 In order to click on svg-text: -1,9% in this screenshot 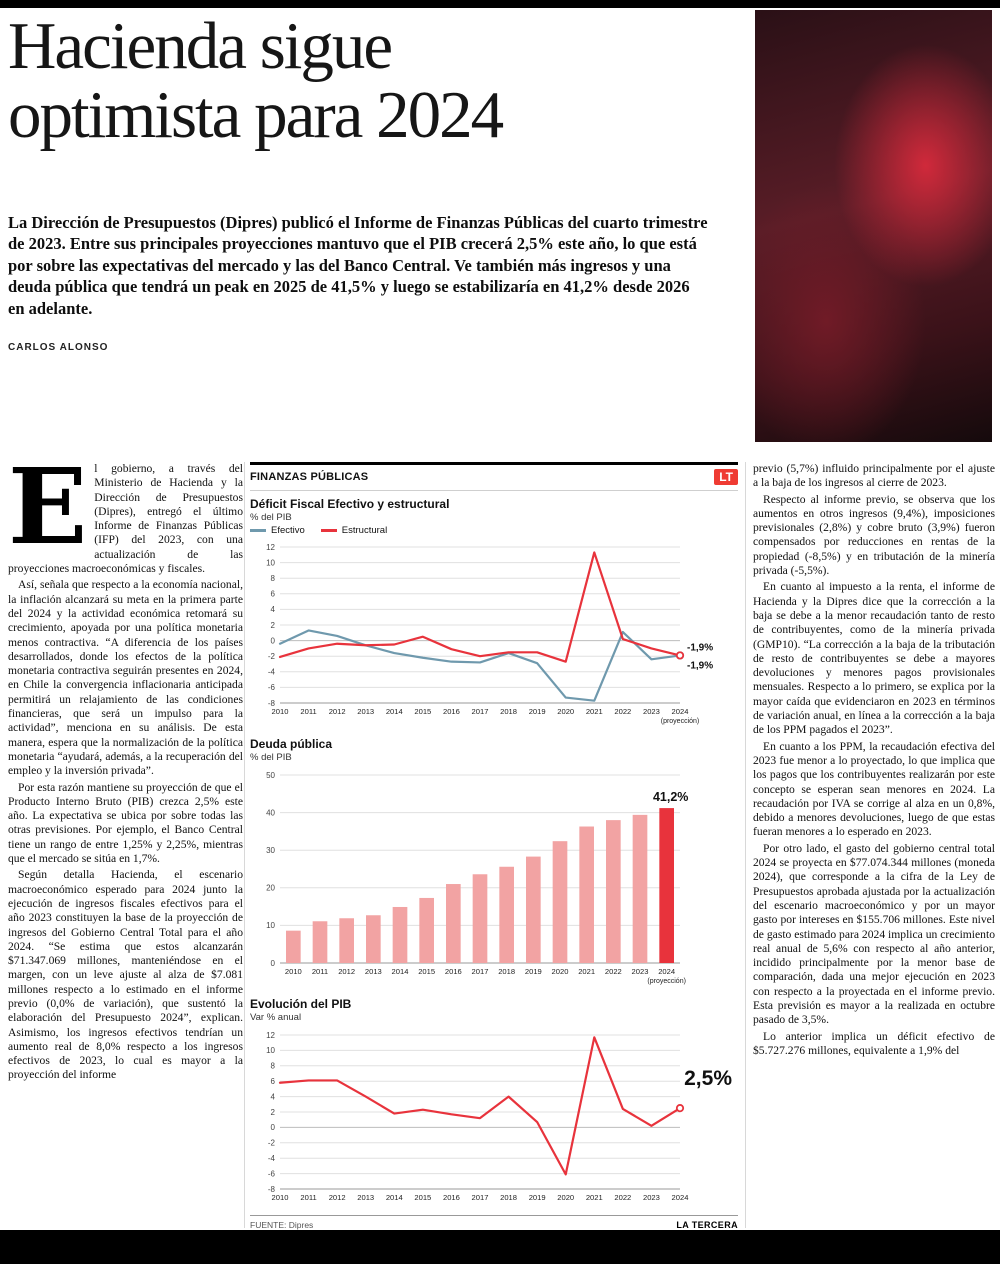, I will do `click(700, 647)`.